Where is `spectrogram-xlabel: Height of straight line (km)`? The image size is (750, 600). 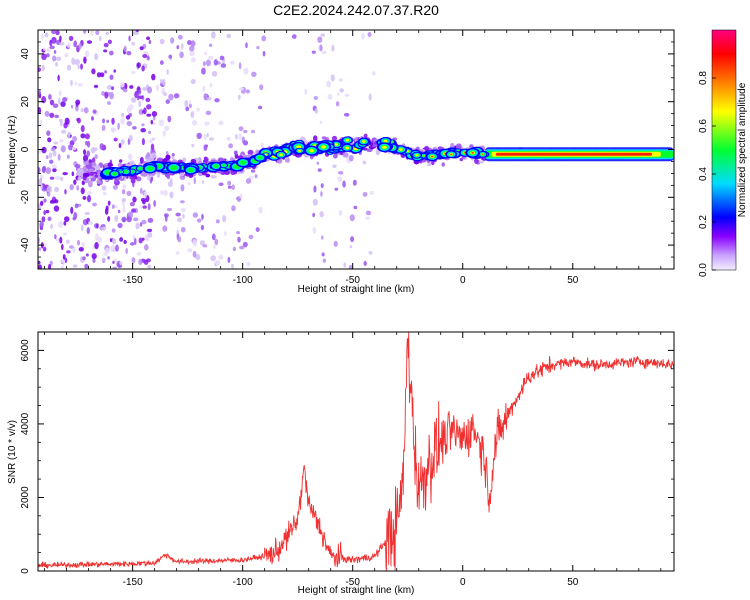
spectrogram-xlabel: Height of straight line (km) is located at coordinates (356, 289).